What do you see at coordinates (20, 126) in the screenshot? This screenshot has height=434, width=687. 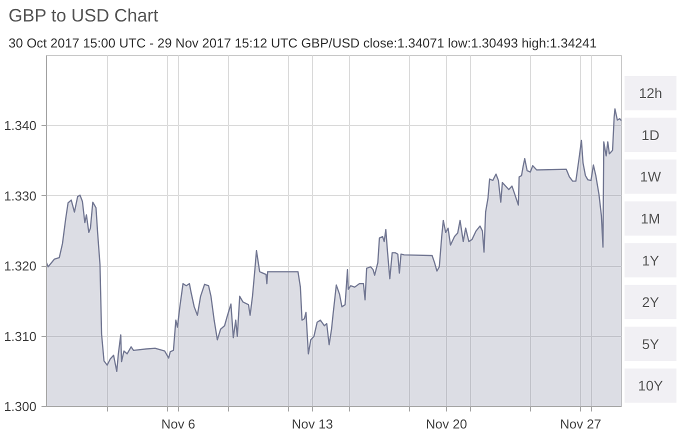 I see `y-tick-label: 1.340` at bounding box center [20, 126].